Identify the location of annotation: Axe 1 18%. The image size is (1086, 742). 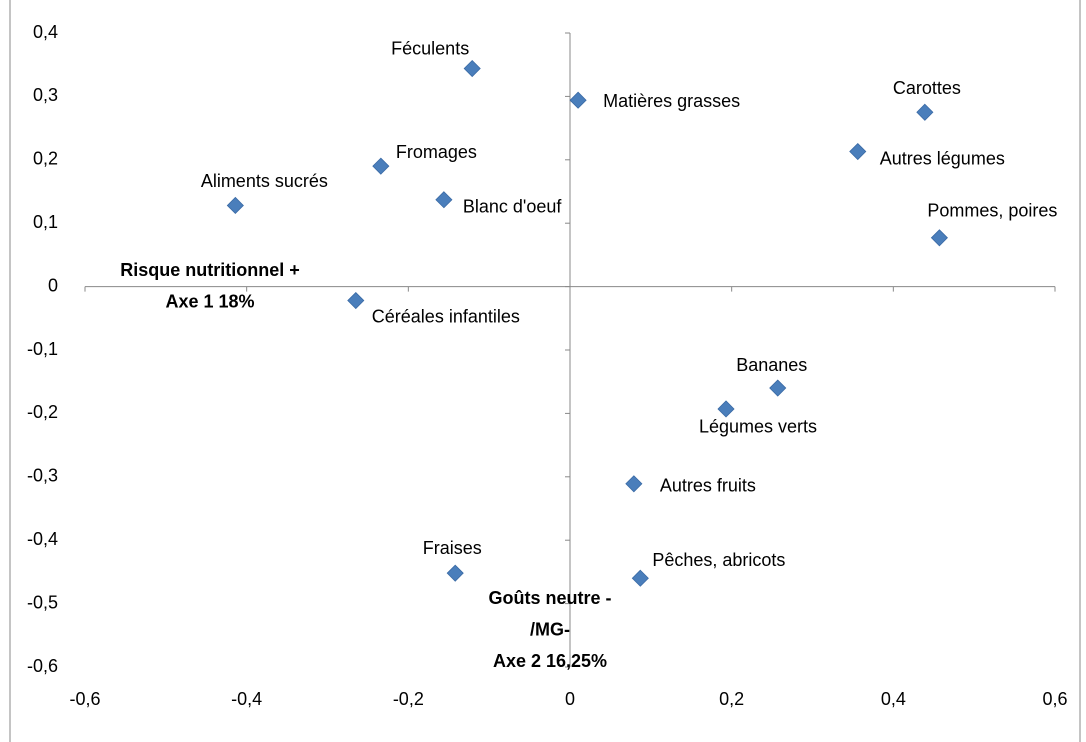
(209, 301).